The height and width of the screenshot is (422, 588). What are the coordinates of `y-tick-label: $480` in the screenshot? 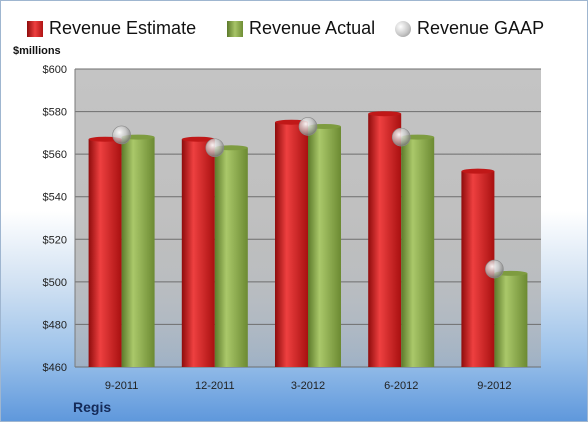 It's located at (55, 325).